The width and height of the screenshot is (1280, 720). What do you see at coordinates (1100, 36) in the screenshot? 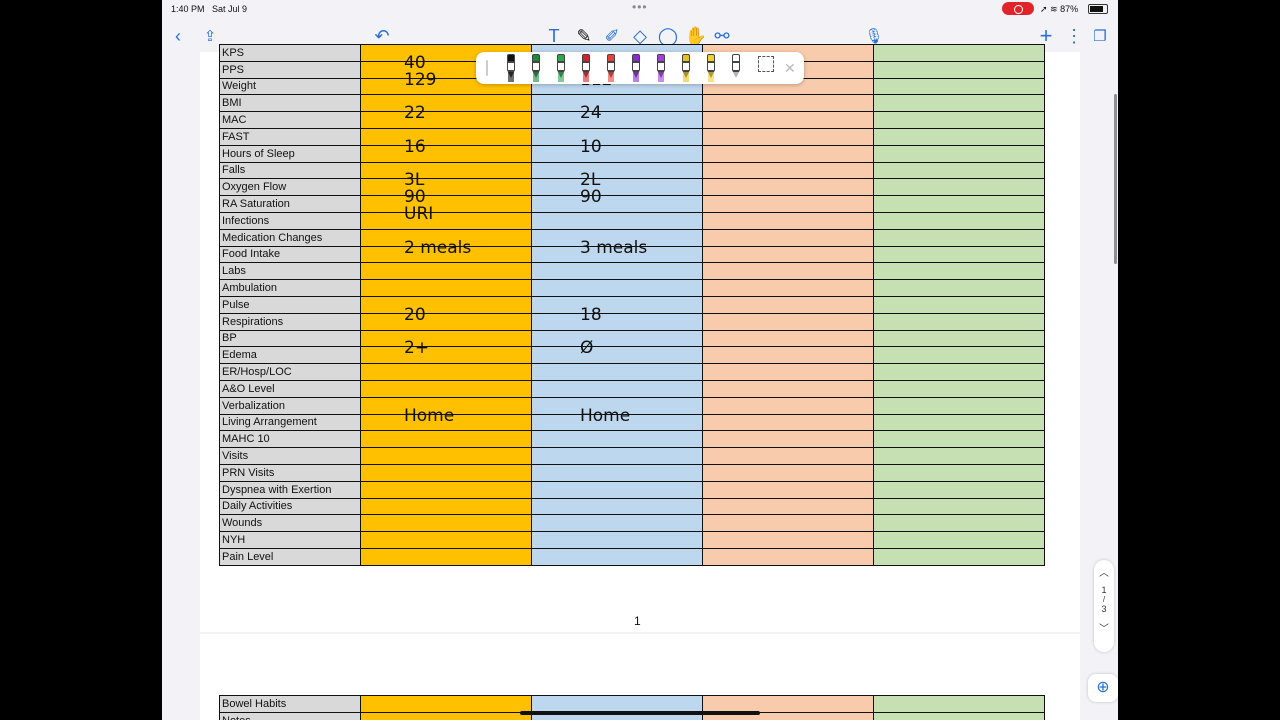
I see `pages-icon: ❐` at bounding box center [1100, 36].